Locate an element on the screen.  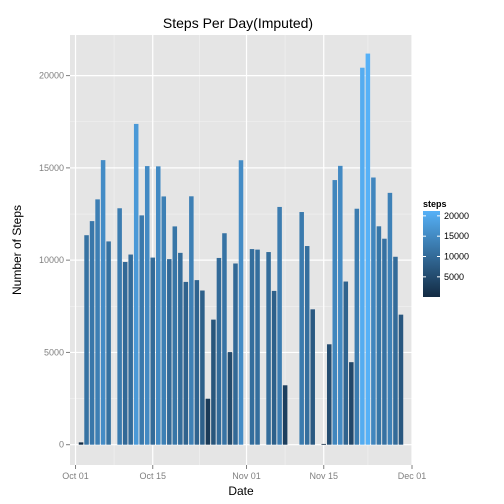
x-axis: Oct 01 Oct 15 Nov 01 Nov 15 Dec 01 is located at coordinates (244, 473).